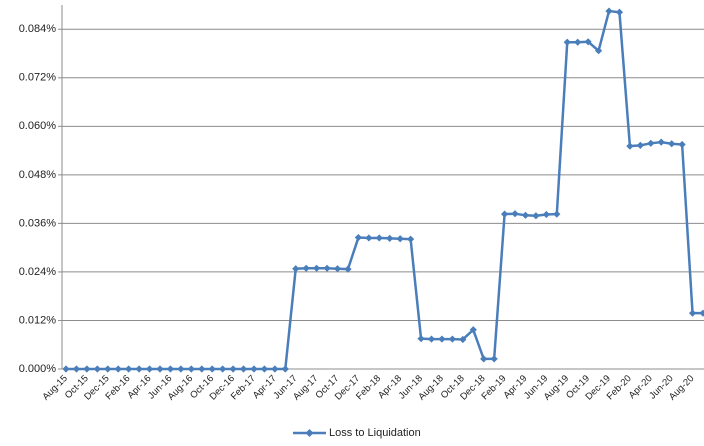  What do you see at coordinates (38, 272) in the screenshot?
I see `y-tick-label: 0.024%` at bounding box center [38, 272].